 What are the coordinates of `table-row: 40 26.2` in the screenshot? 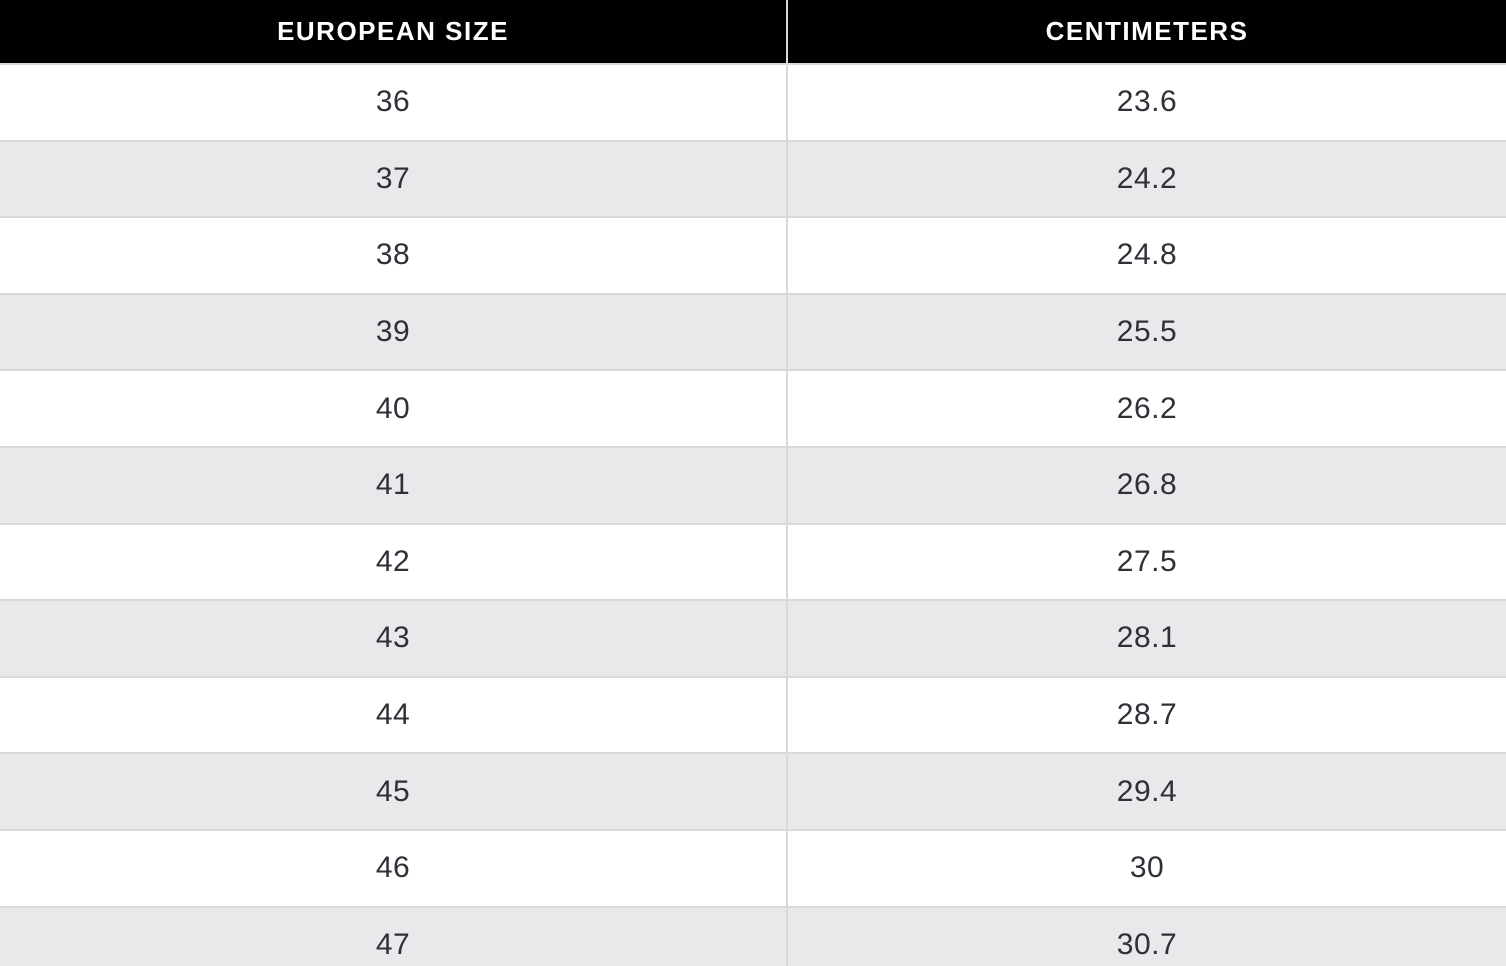 It's located at (753, 407).